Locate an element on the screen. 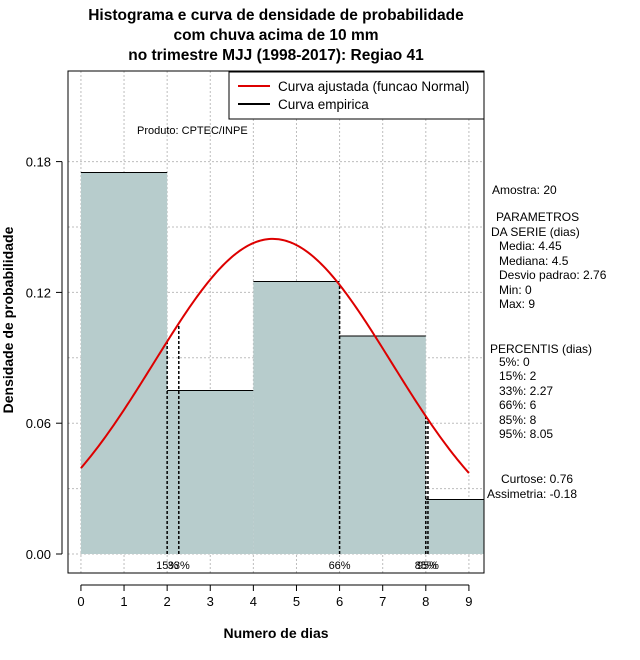 This screenshot has width=640, height=660. stat-media: Media: 4.45 is located at coordinates (530, 246).